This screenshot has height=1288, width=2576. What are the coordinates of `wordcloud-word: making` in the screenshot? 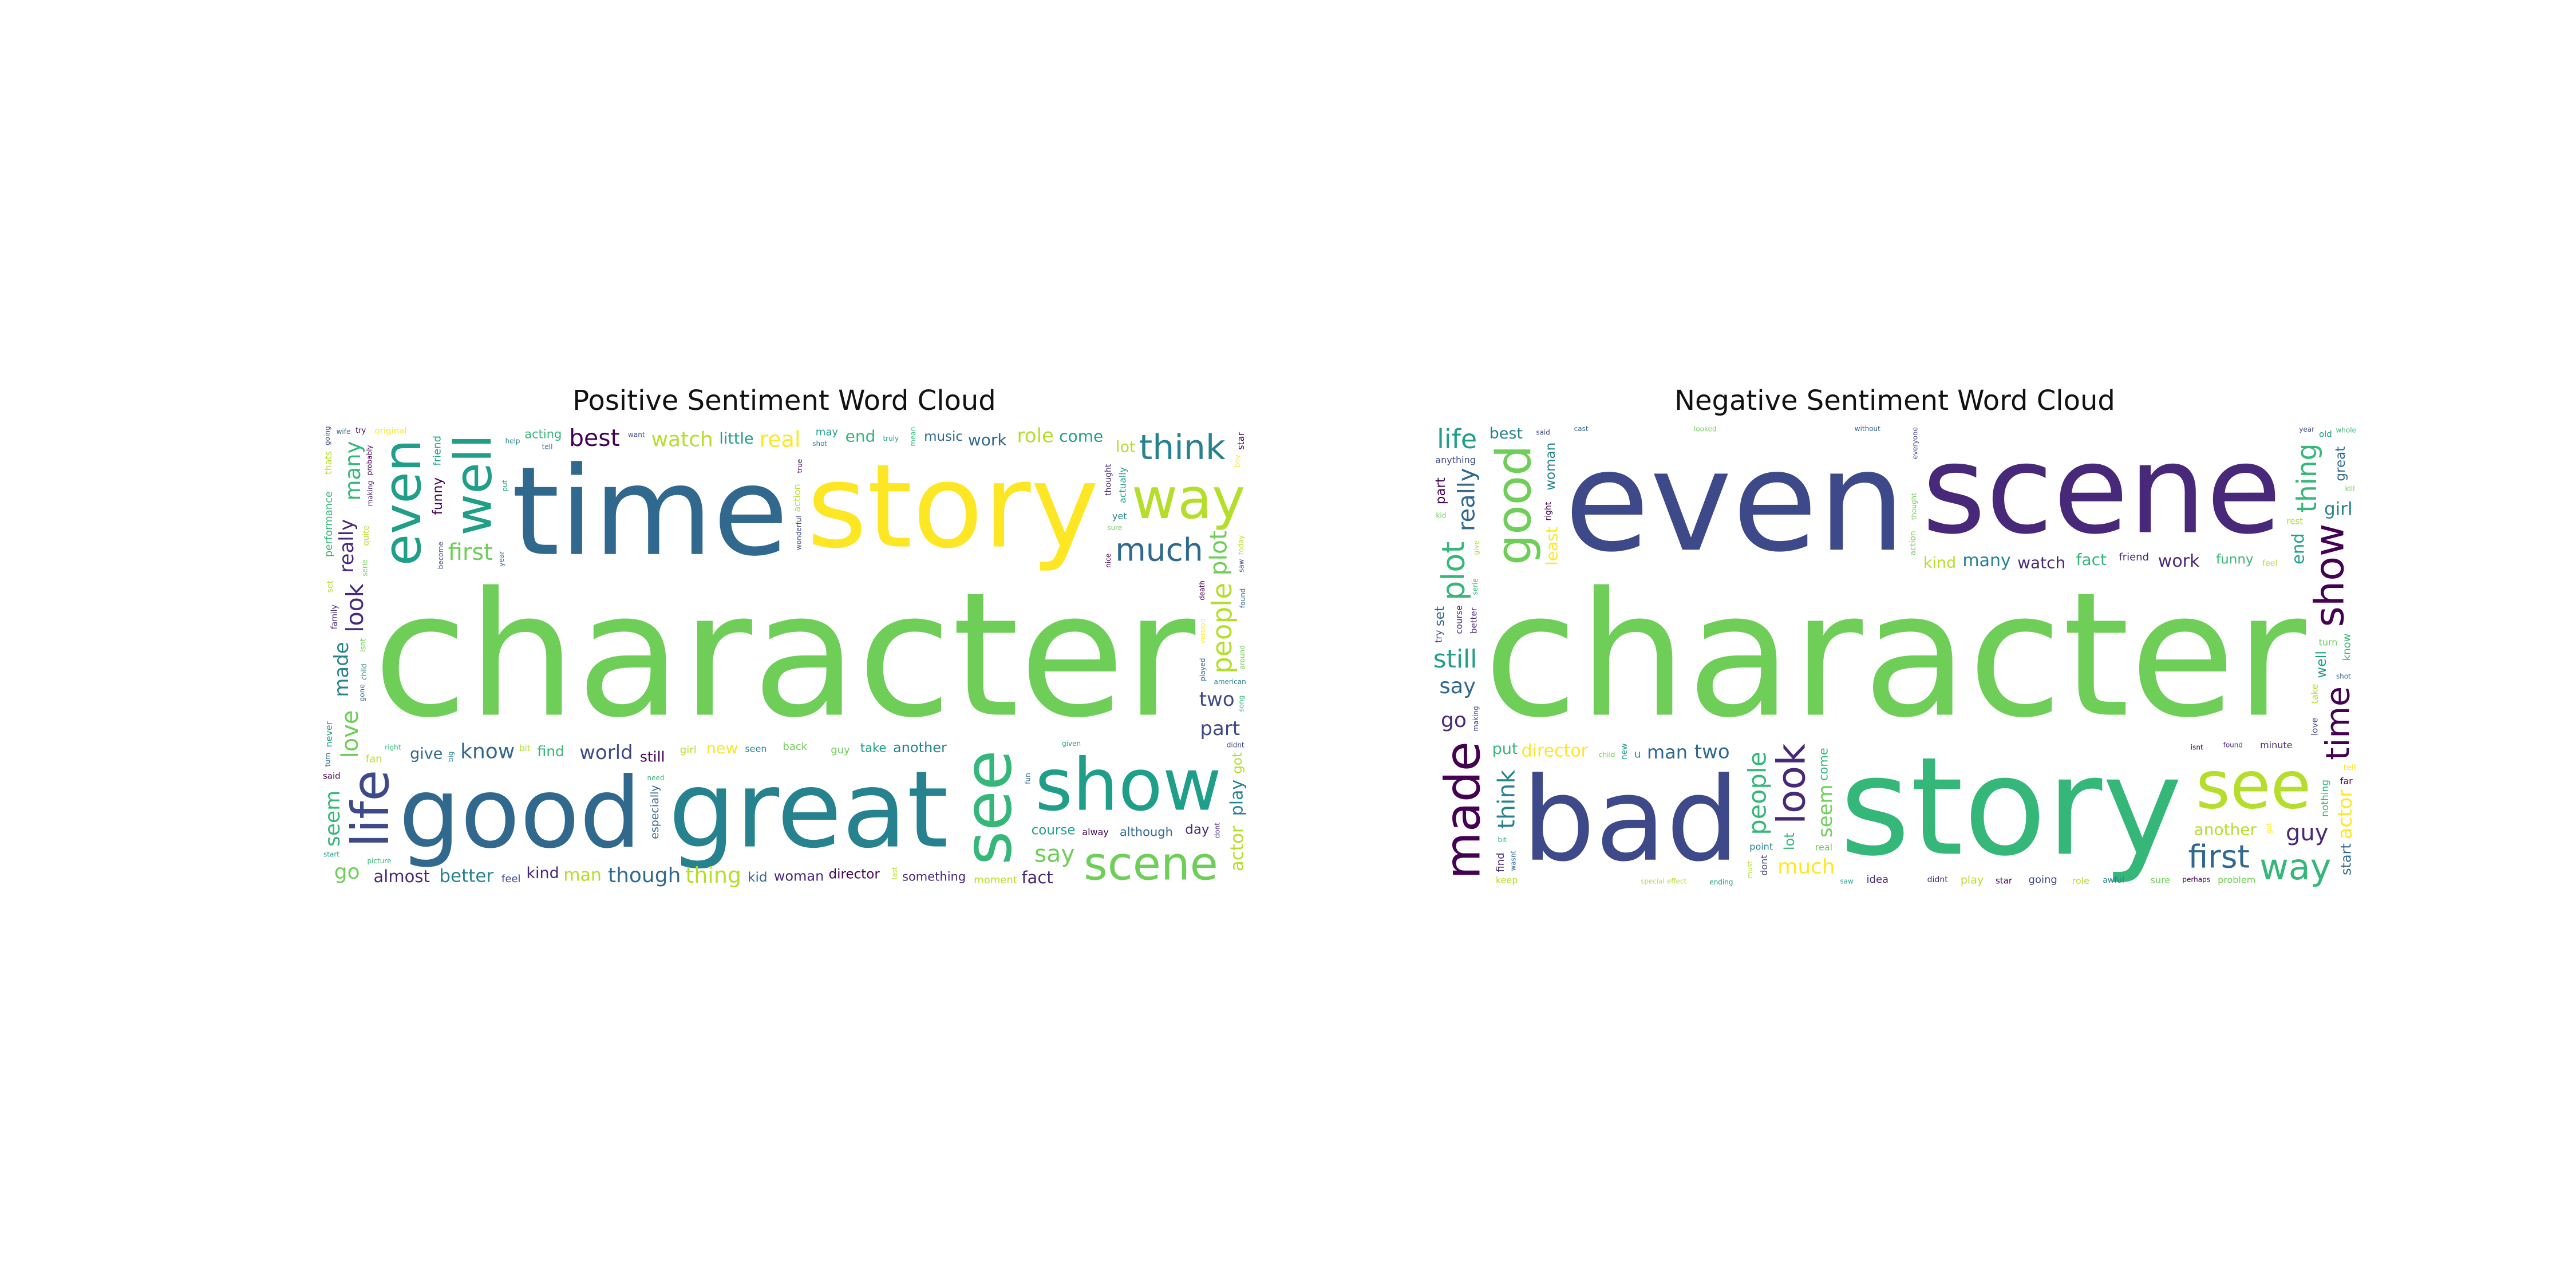 It's located at (1476, 719).